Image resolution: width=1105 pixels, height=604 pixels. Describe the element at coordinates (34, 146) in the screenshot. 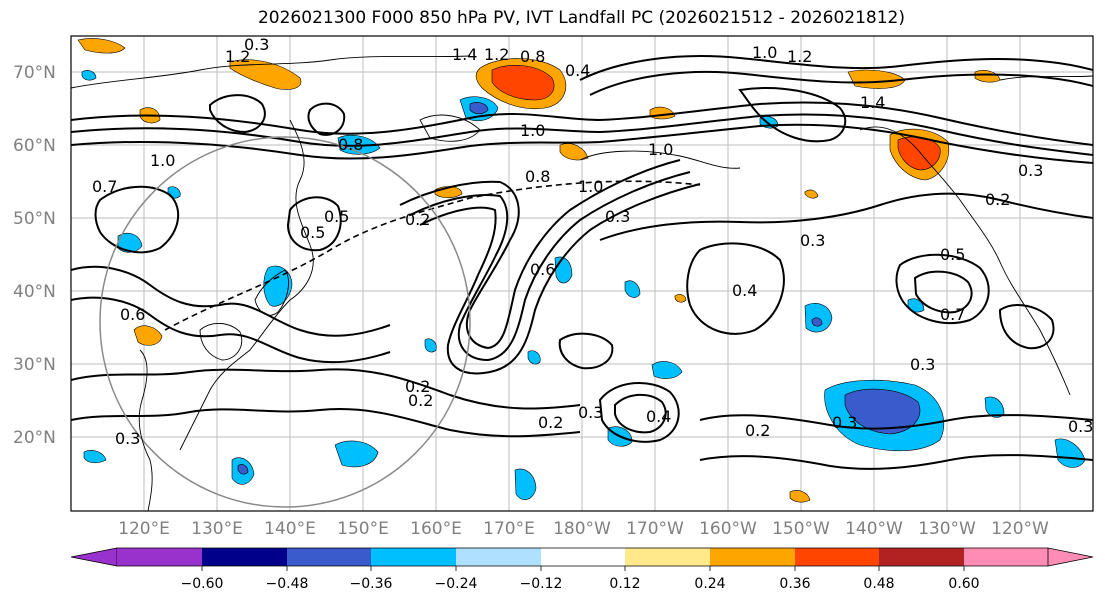

I see `lat-label: 60°N` at that location.